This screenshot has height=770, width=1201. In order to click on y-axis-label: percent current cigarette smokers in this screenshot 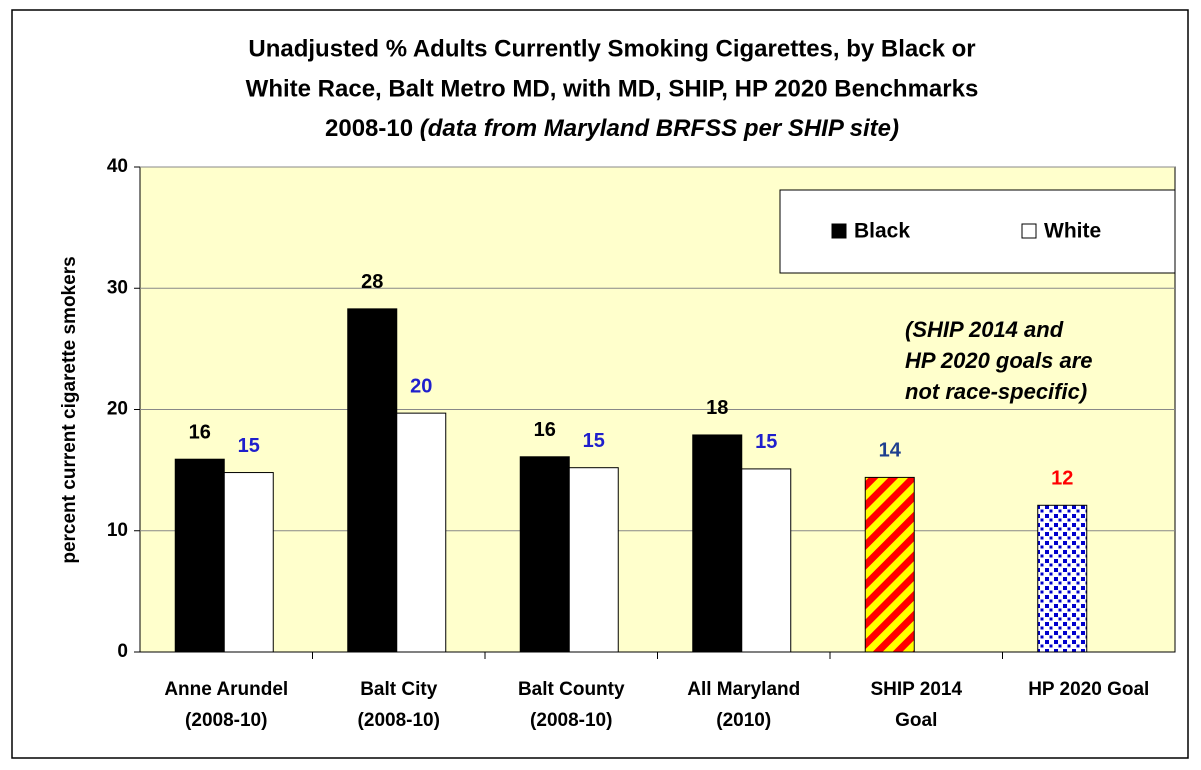, I will do `click(69, 409)`.